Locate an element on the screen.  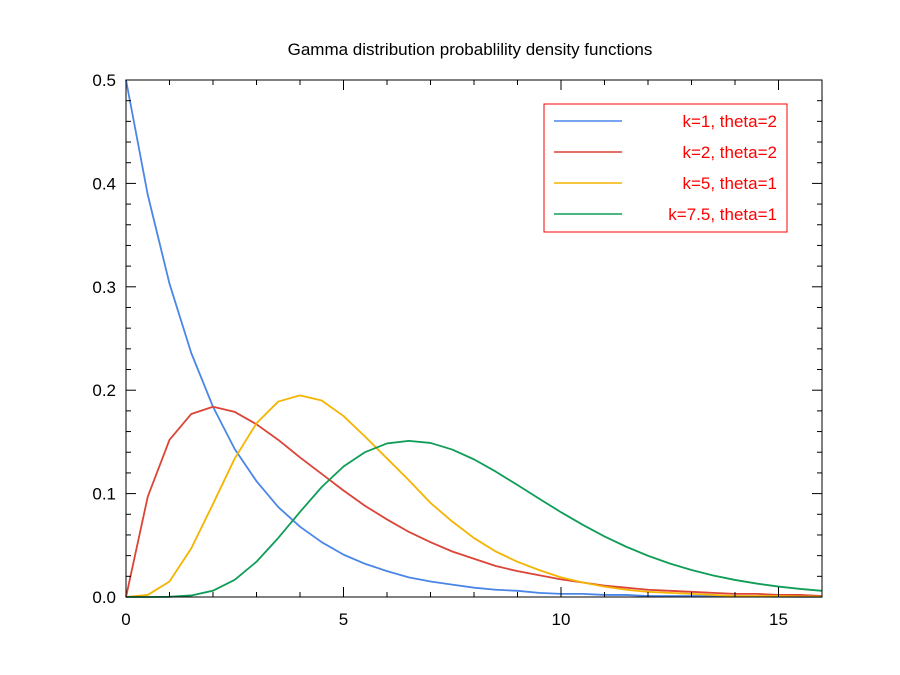
legend-label: k=1, theta=2 is located at coordinates (729, 121).